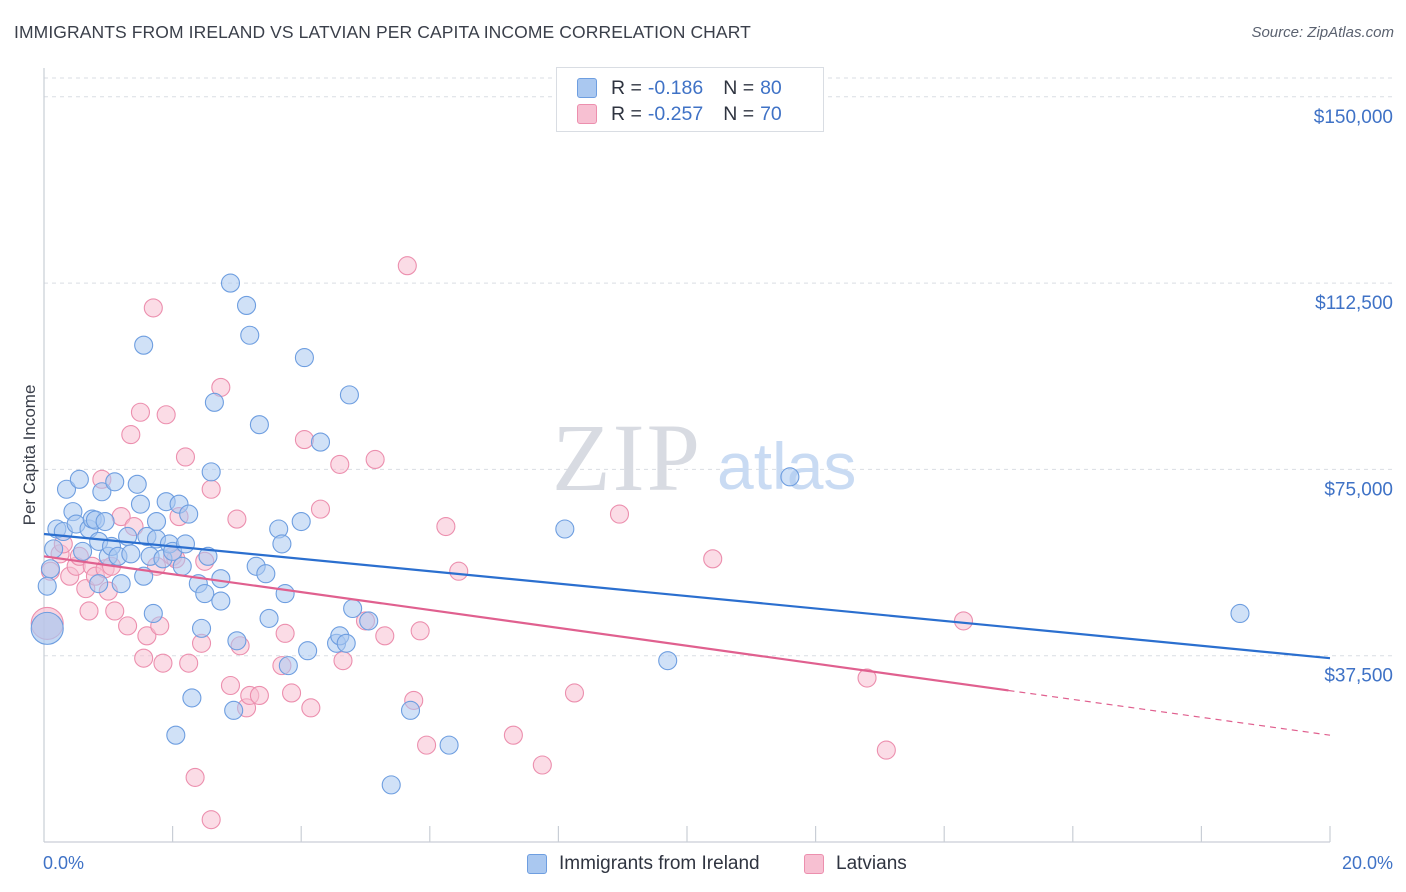 The width and height of the screenshot is (1406, 892). I want to click on chart-source: Source: ZipAtlas.com, so click(1322, 32).